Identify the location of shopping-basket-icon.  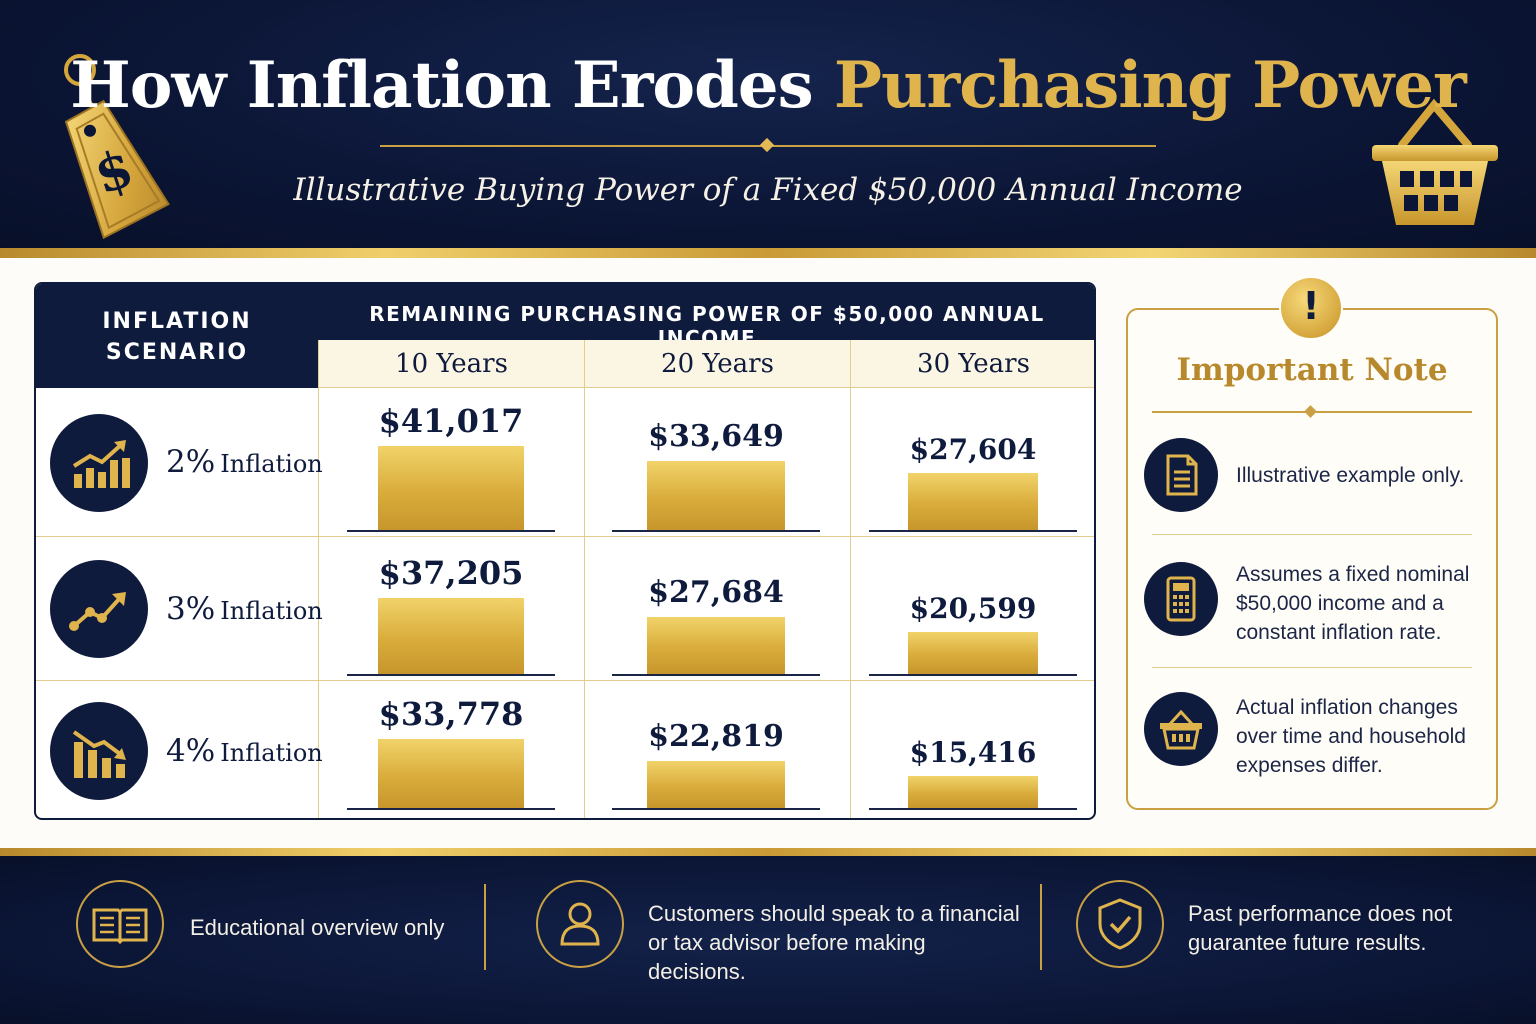
(1435, 161).